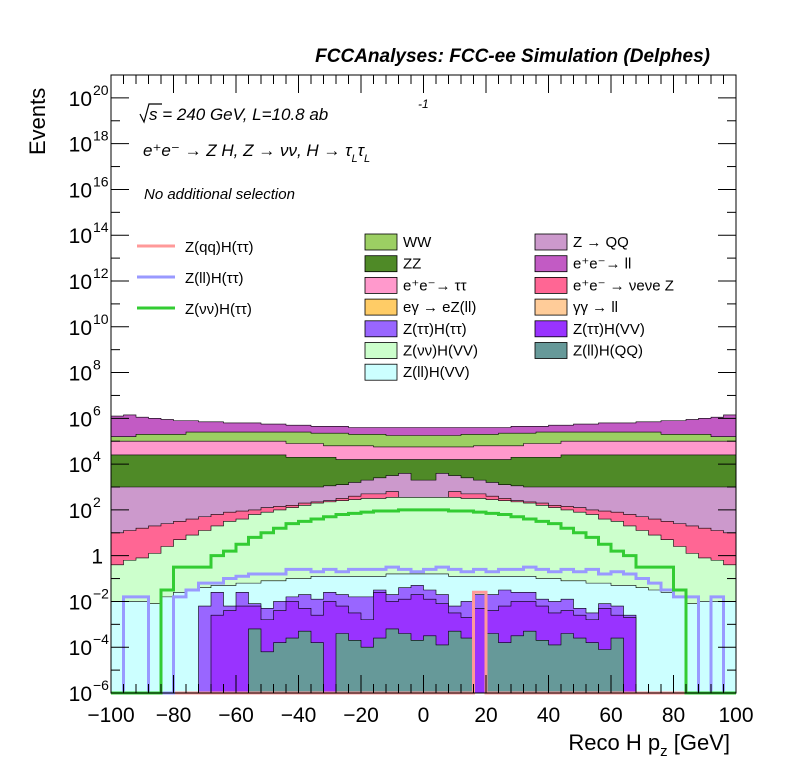  I want to click on svg-text: -1, so click(423, 104).